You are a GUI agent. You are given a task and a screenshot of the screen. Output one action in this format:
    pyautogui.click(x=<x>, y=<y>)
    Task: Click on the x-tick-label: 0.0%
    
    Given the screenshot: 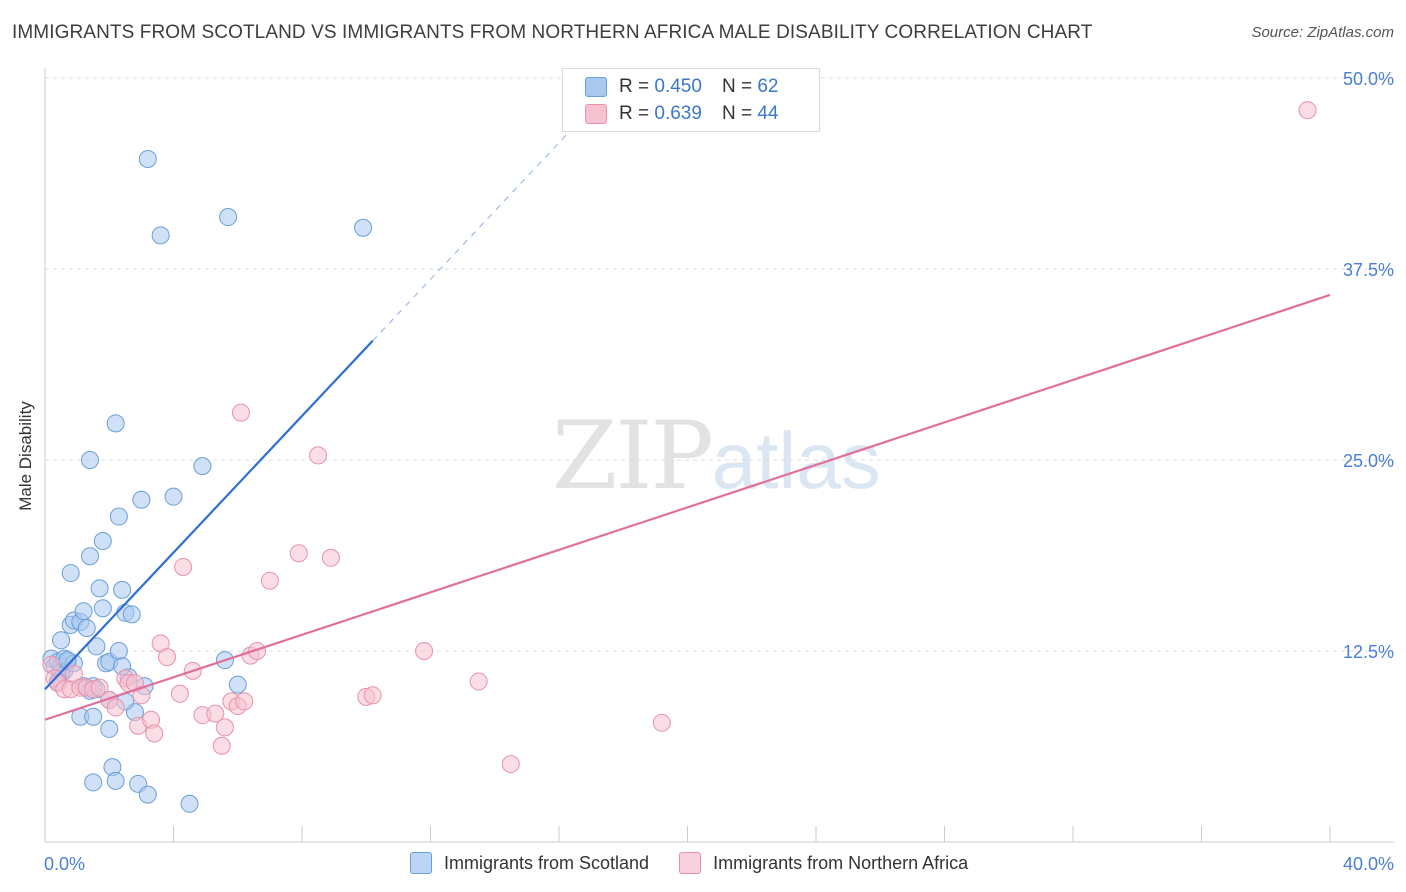 What is the action you would take?
    pyautogui.click(x=64, y=864)
    